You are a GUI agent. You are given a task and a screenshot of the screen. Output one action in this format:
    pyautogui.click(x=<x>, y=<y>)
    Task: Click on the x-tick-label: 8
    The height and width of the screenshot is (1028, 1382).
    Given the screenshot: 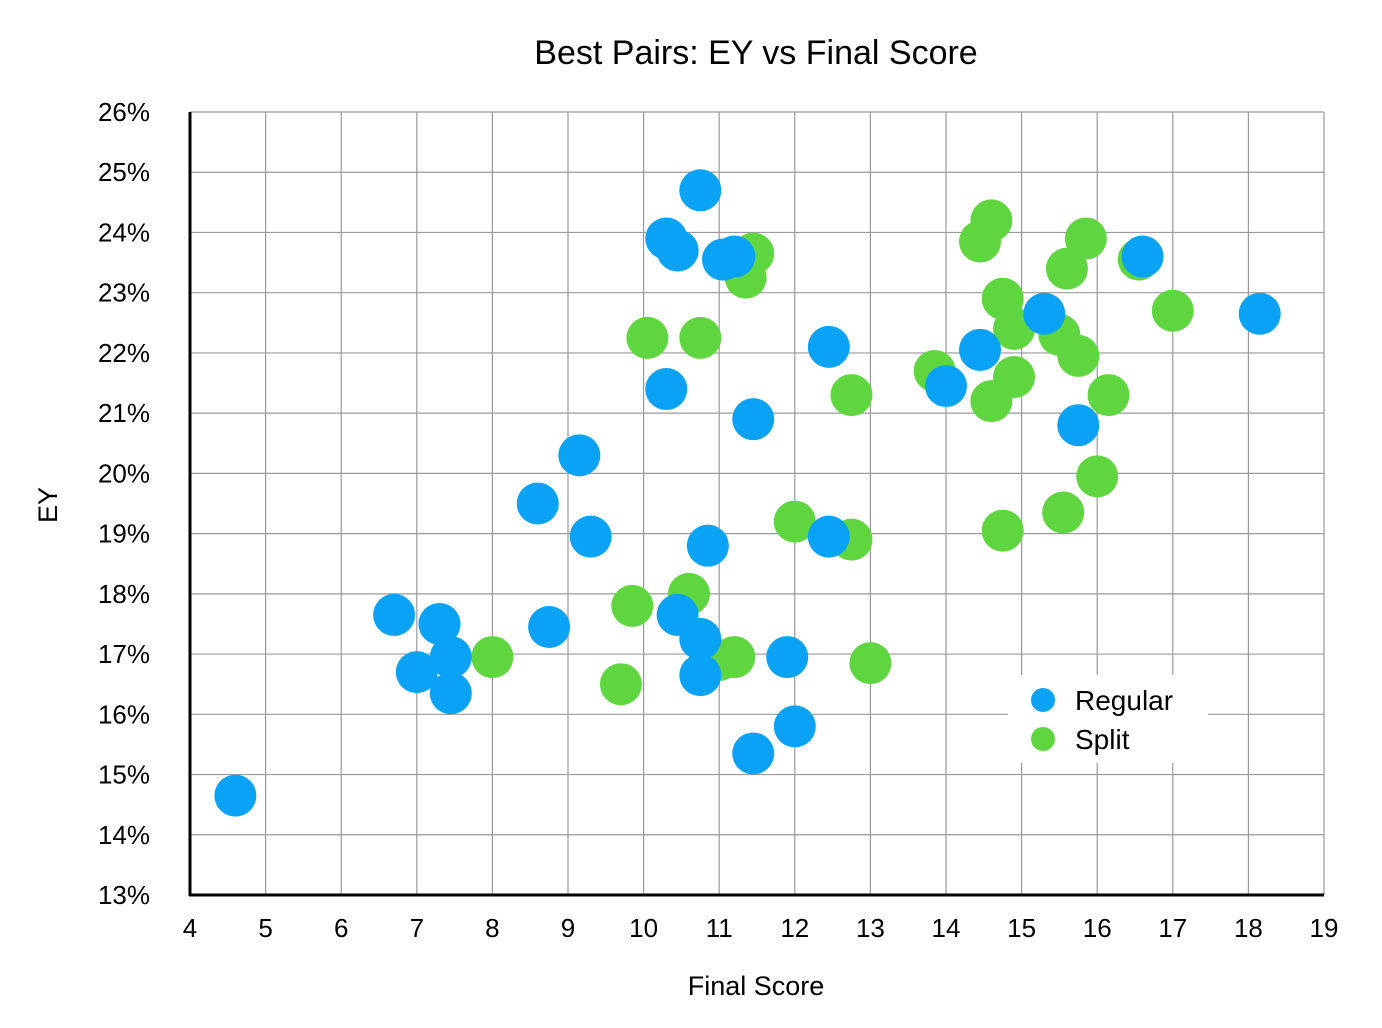 What is the action you would take?
    pyautogui.click(x=492, y=928)
    